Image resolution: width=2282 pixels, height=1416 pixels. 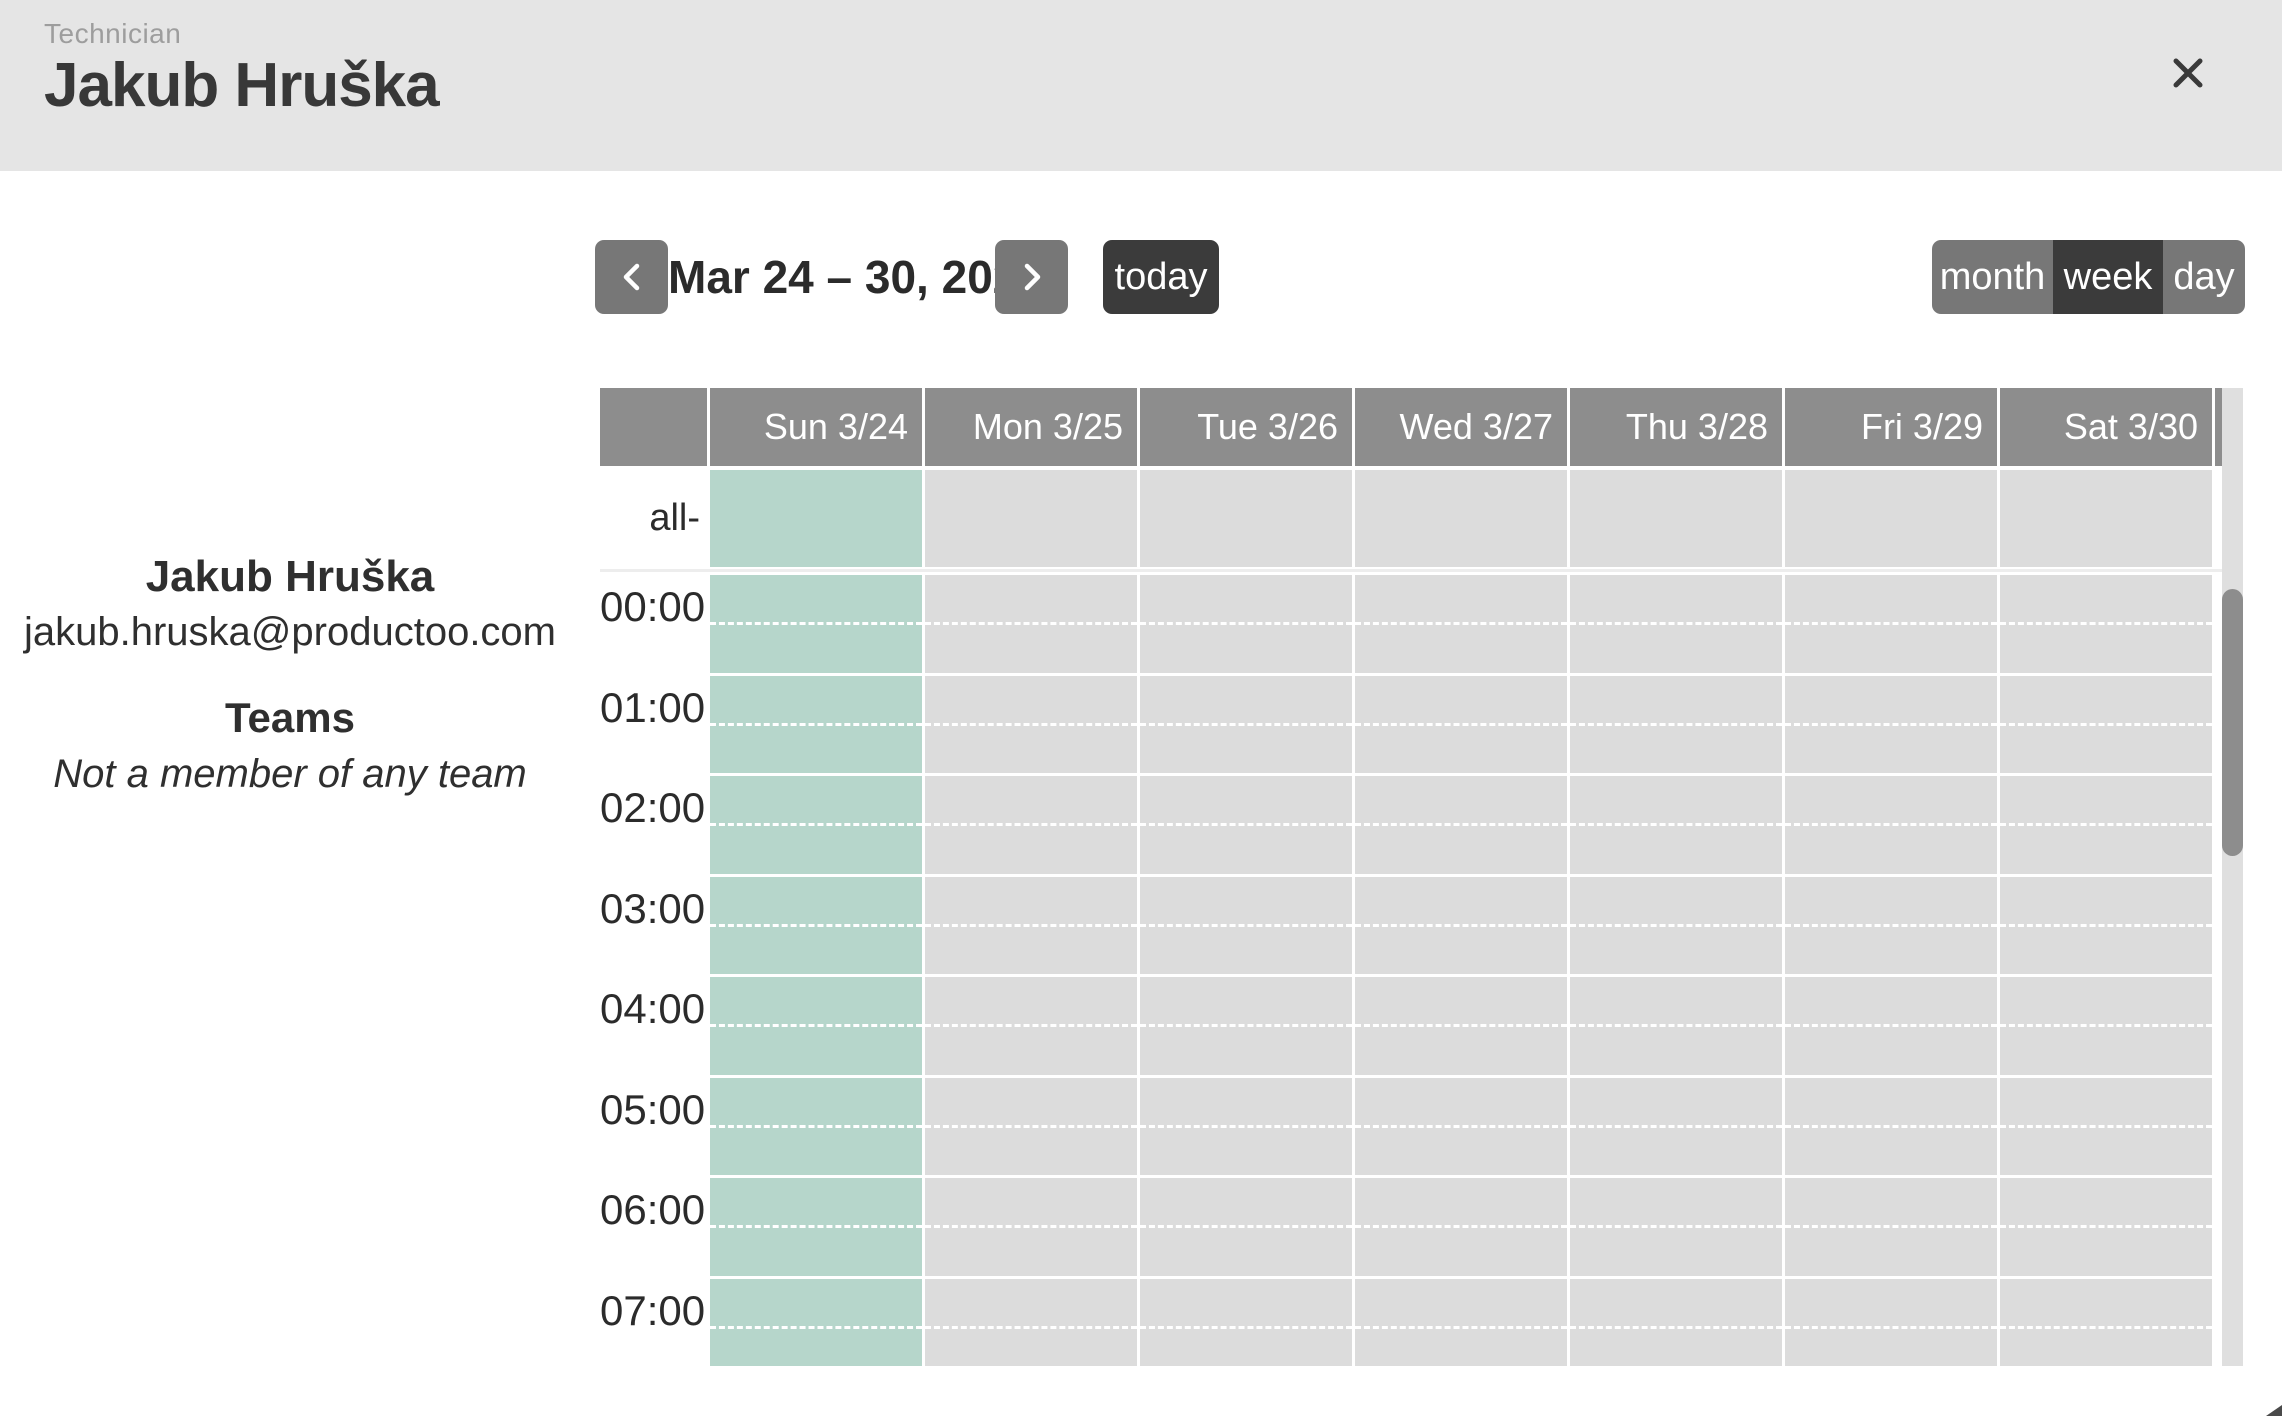 I want to click on close-icon, so click(x=2188, y=73).